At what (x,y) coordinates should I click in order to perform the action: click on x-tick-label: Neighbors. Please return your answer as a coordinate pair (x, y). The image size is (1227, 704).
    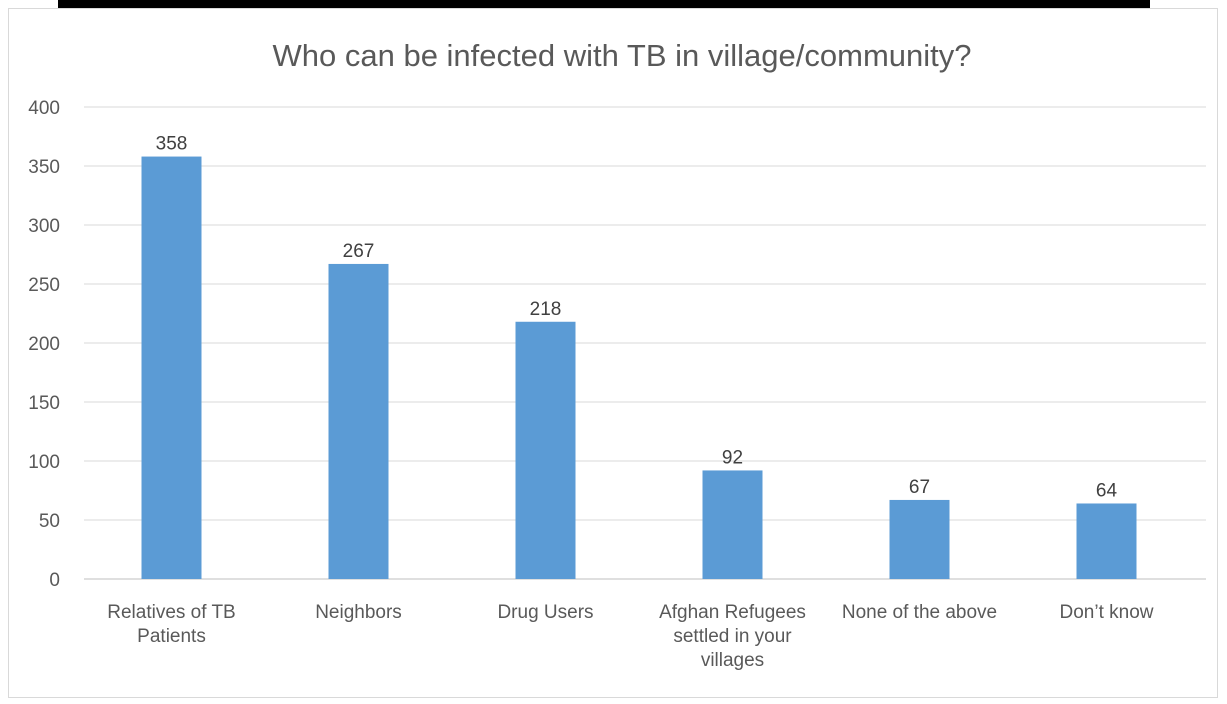
    Looking at the image, I should click on (358, 612).